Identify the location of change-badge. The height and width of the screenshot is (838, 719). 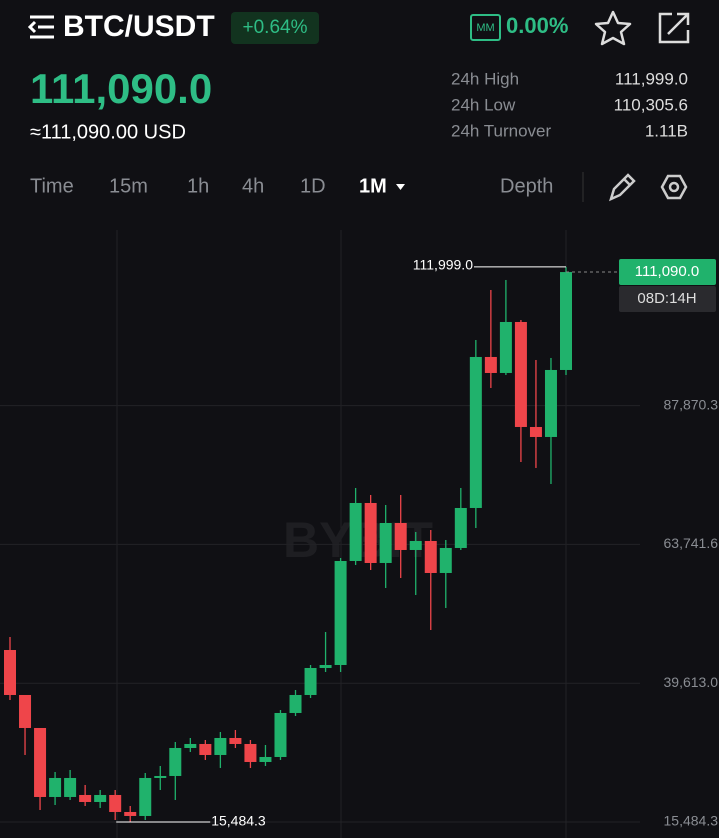
(275, 28).